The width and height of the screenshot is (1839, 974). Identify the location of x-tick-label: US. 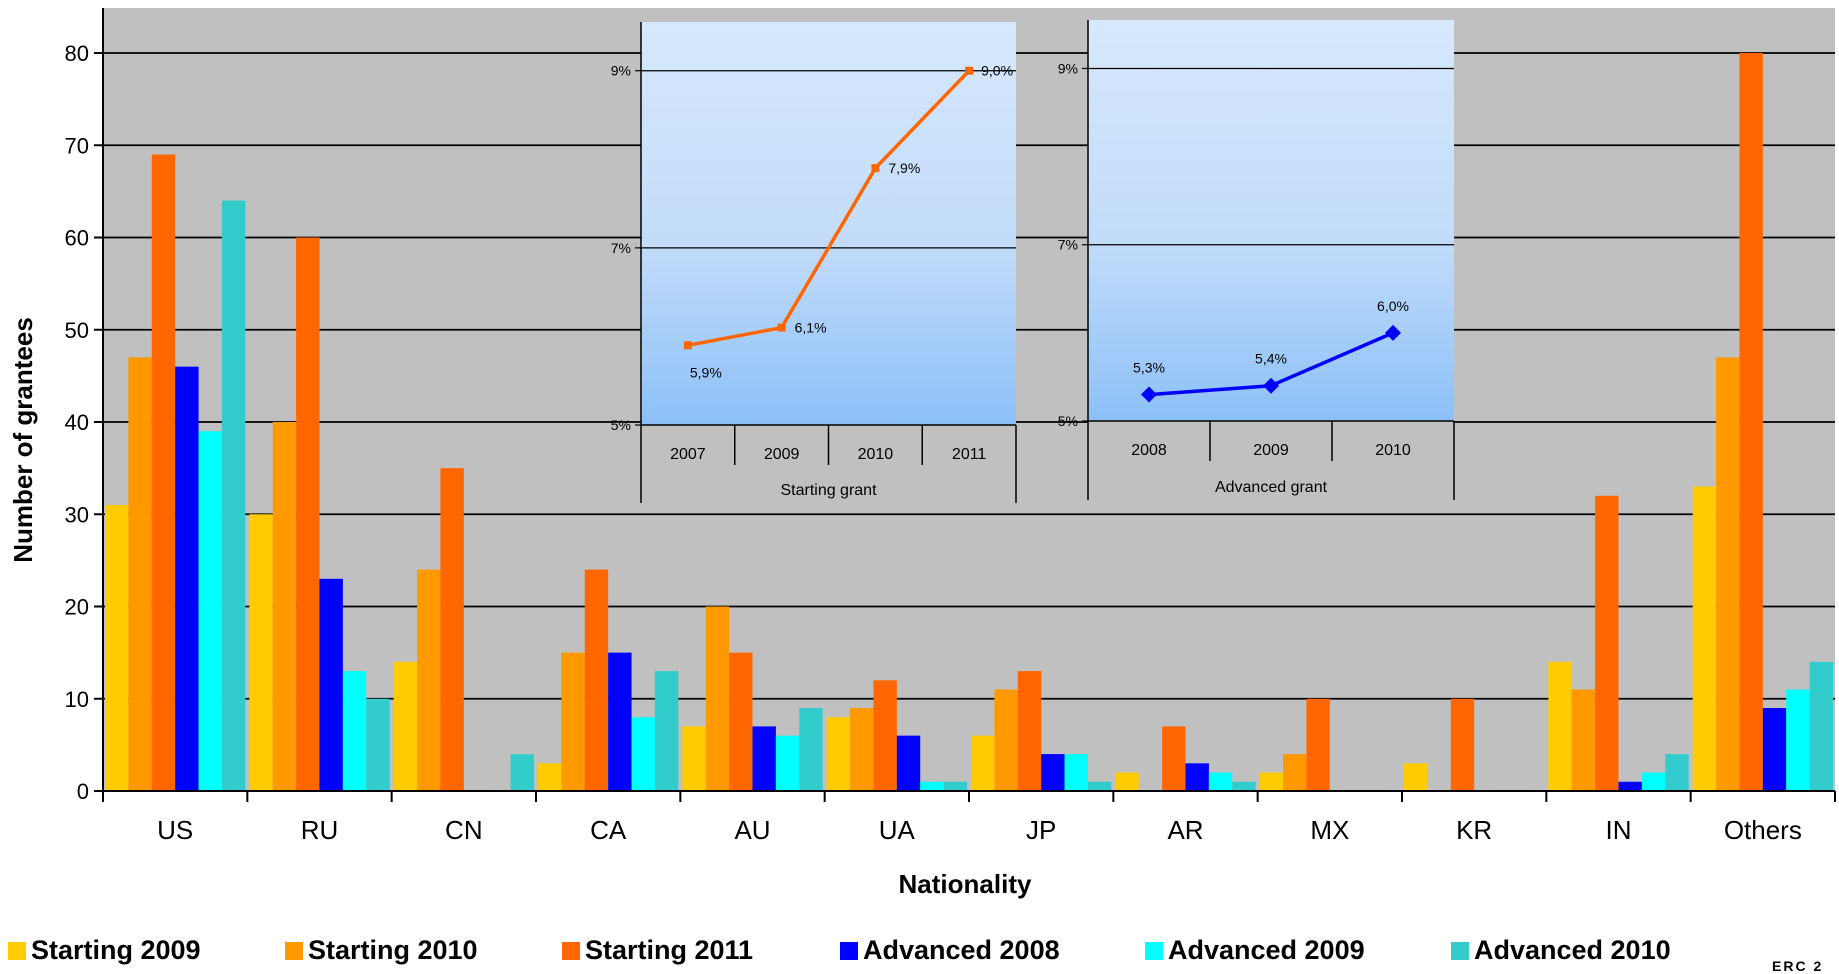
(175, 830).